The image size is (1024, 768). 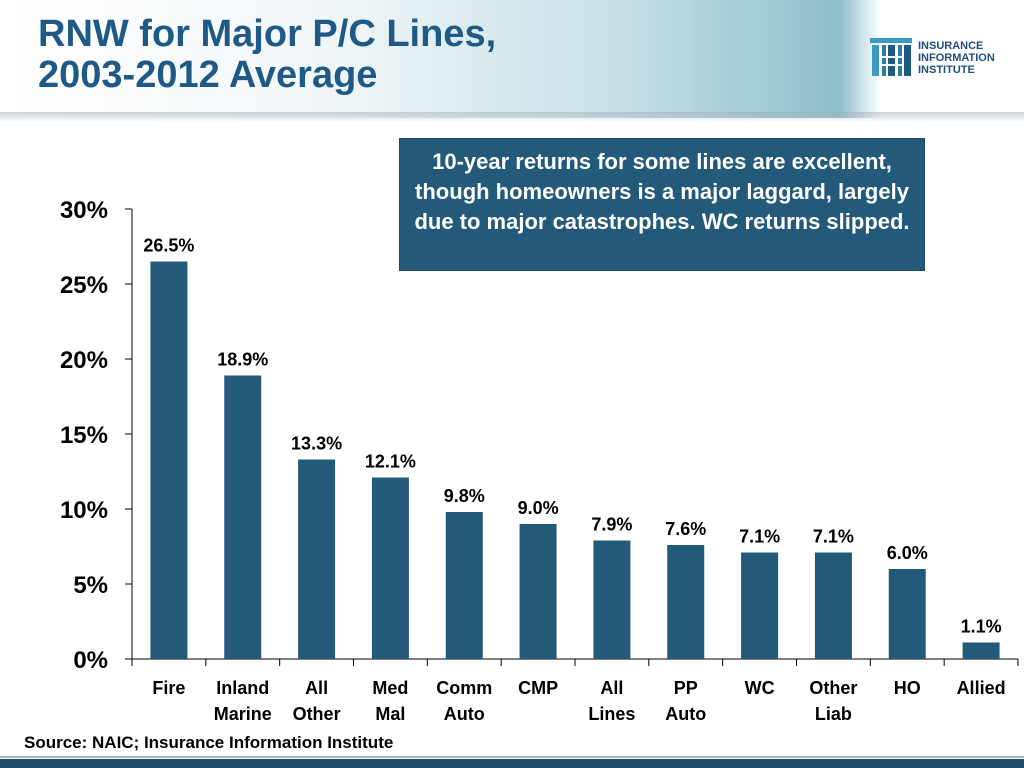 What do you see at coordinates (84, 285) in the screenshot?
I see `y-tick-label: 25%` at bounding box center [84, 285].